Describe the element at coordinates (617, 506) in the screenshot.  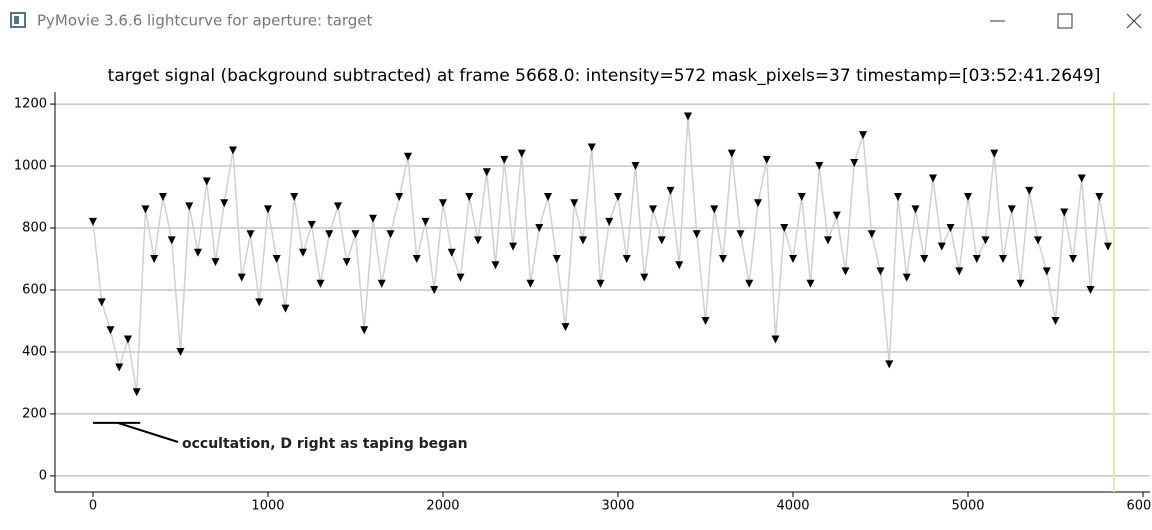
I see `x-tick-label: 3000` at that location.